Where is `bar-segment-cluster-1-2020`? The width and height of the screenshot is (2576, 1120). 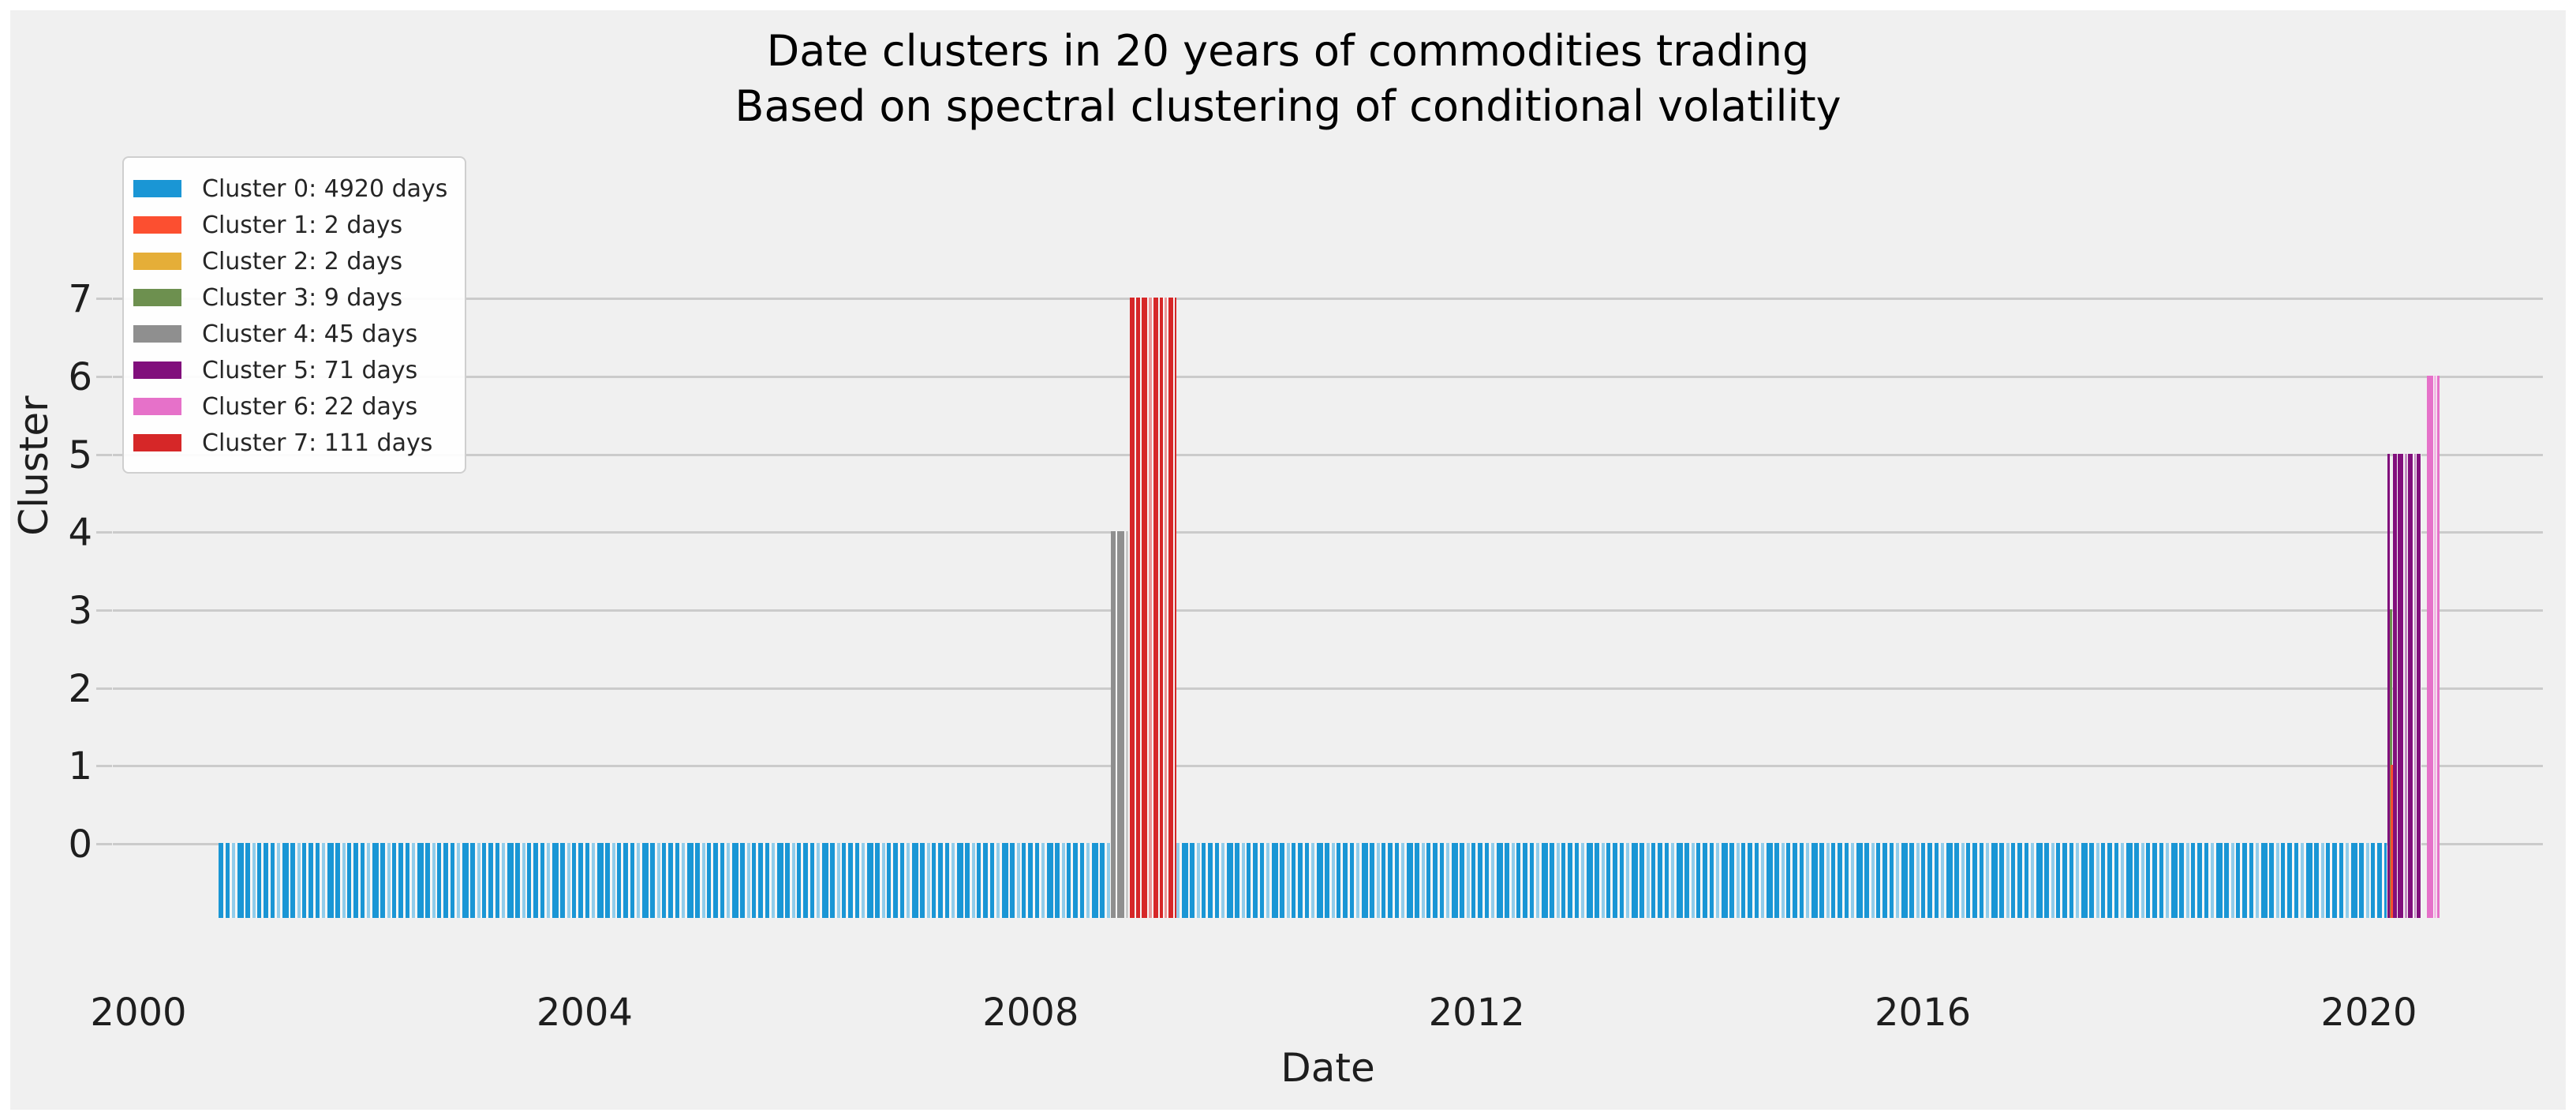
bar-segment-cluster-1-2020 is located at coordinates (2392, 842).